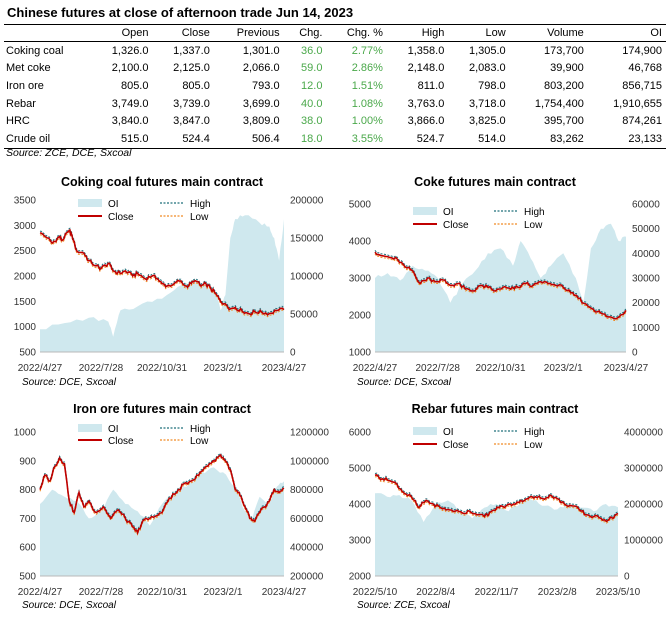  What do you see at coordinates (360, 469) in the screenshot?
I see `y-left-tick-label: 5000` at bounding box center [360, 469].